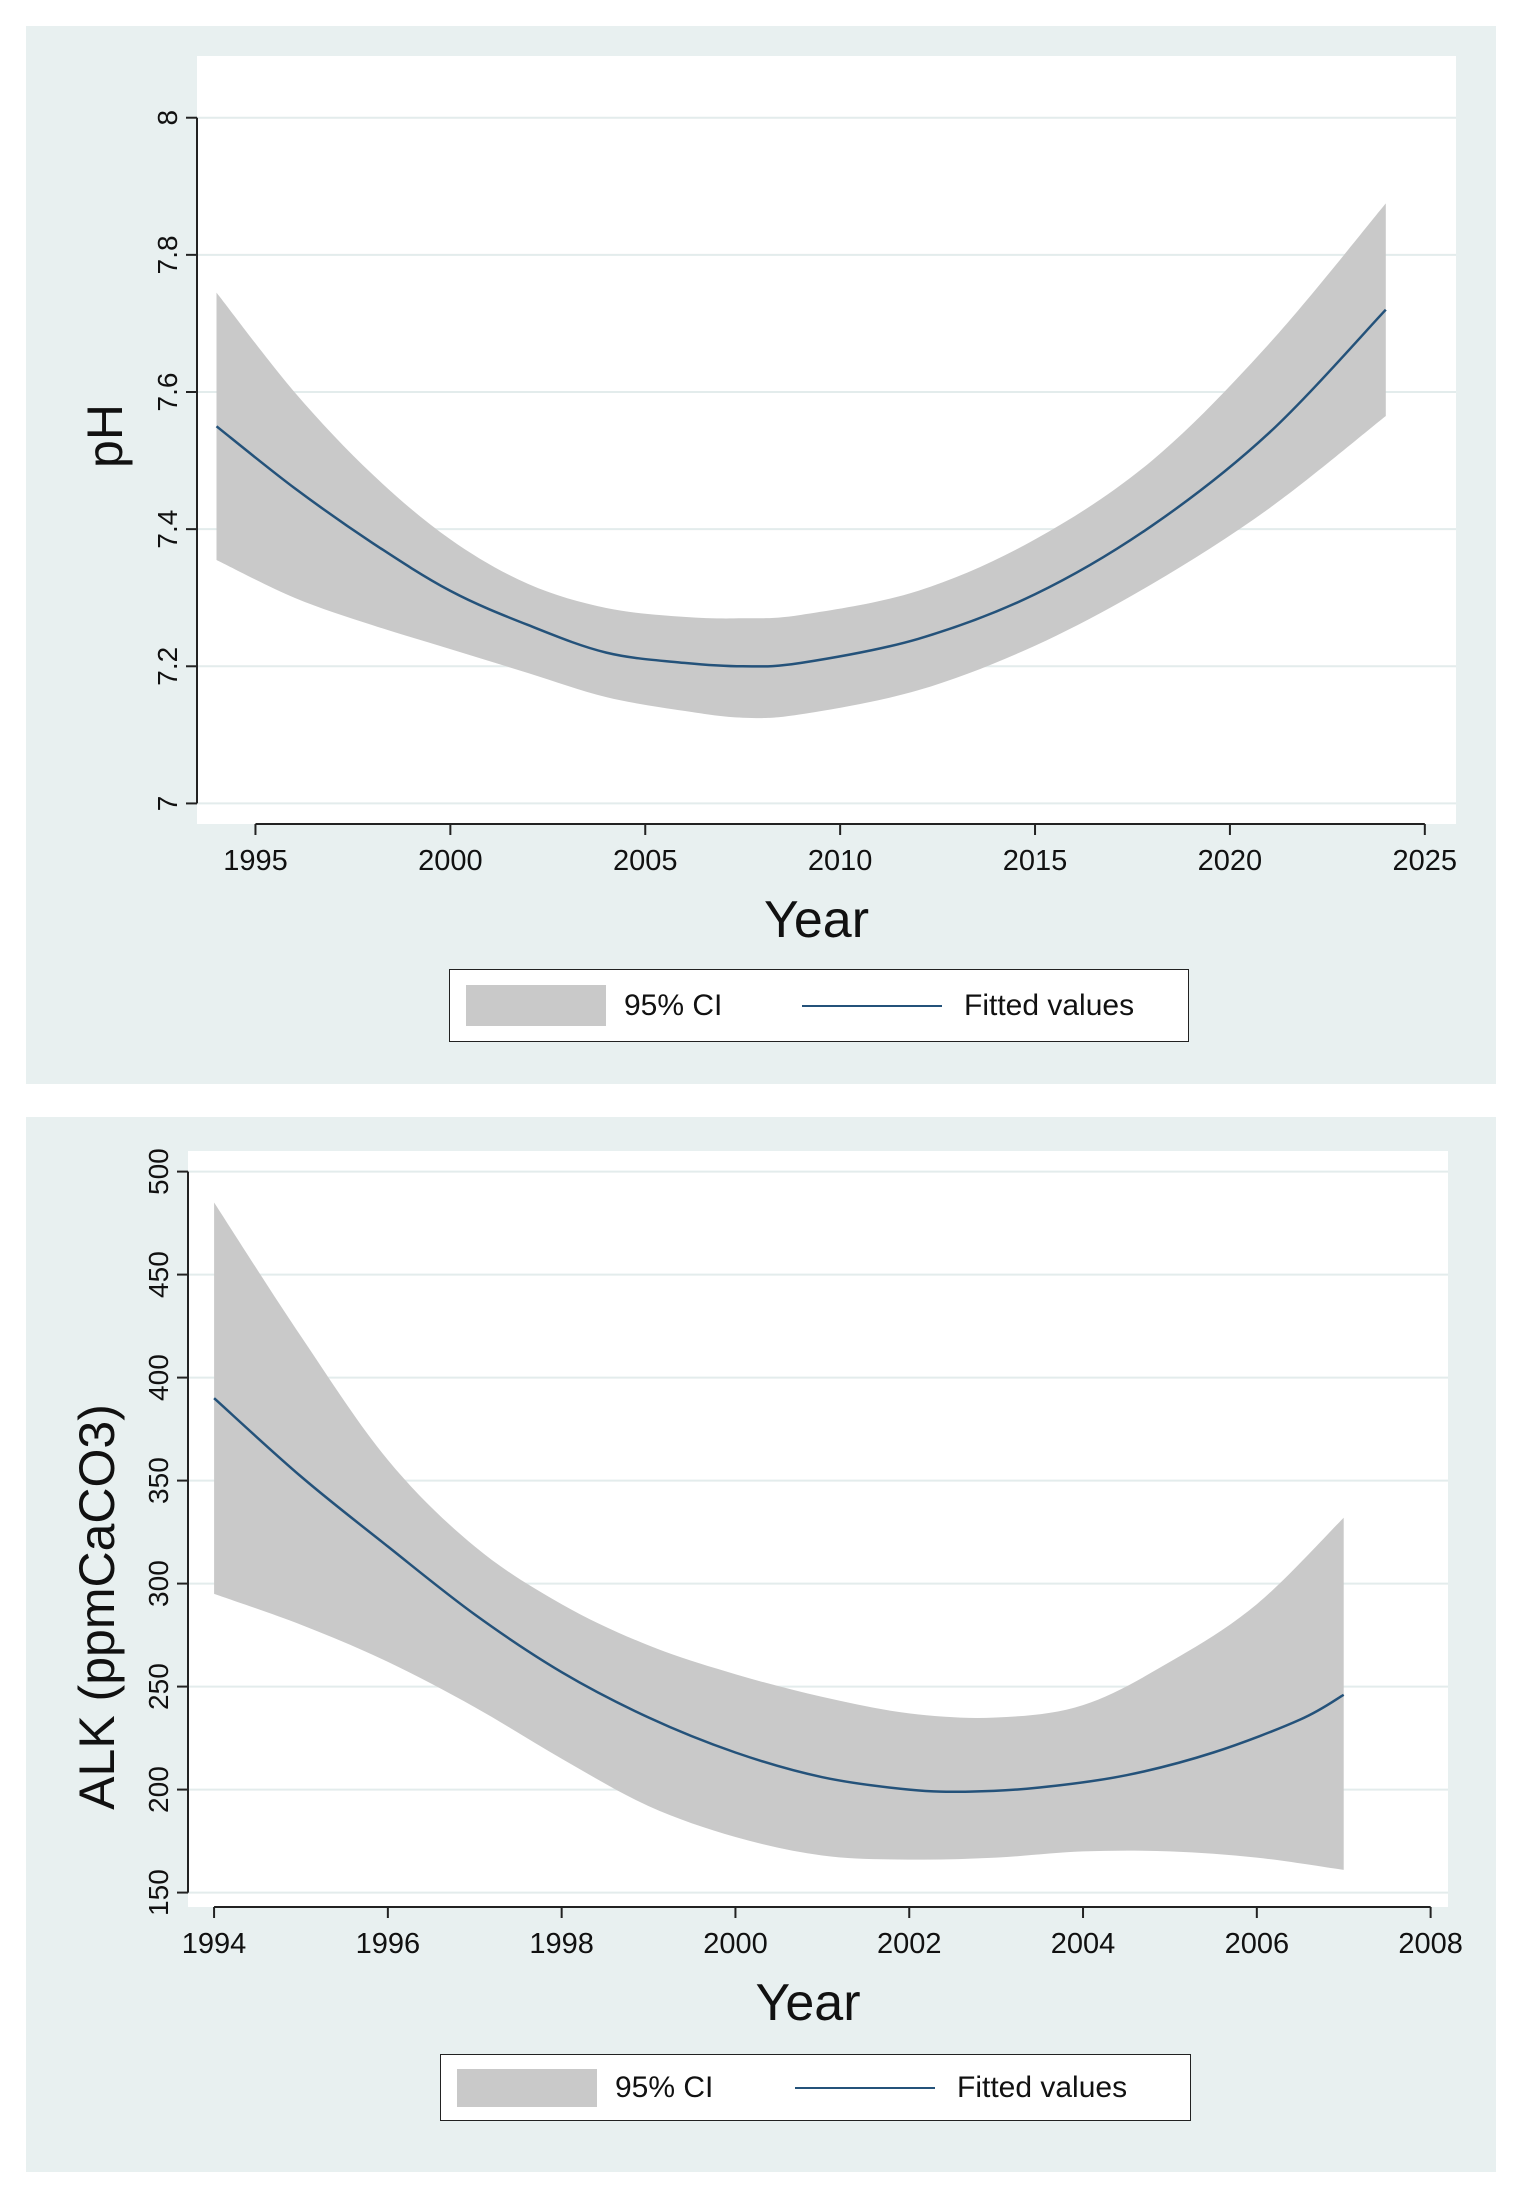 The image size is (1528, 2197). I want to click on alk-chart-legend: 95% CI Fitted values, so click(815, 2087).